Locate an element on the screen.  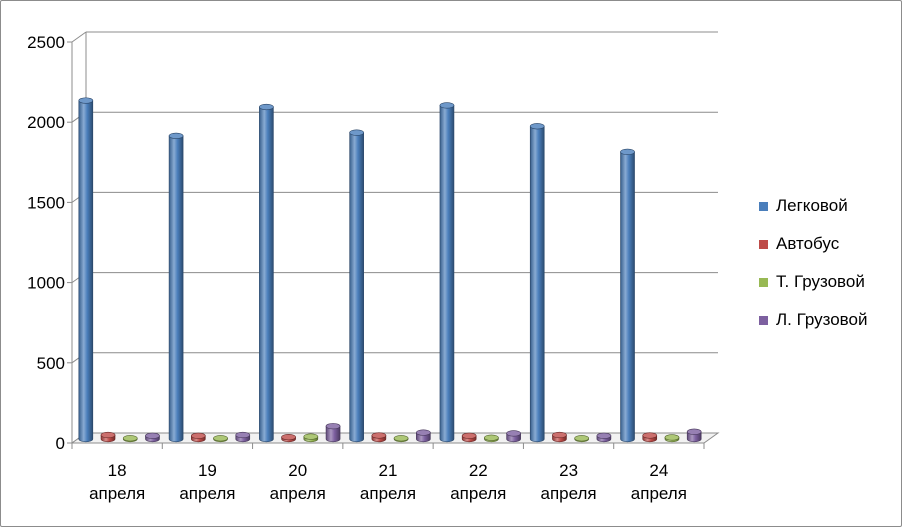
chart-legend: Легковой Автобус Т. Грузовой Л. Грузовой is located at coordinates (829, 272).